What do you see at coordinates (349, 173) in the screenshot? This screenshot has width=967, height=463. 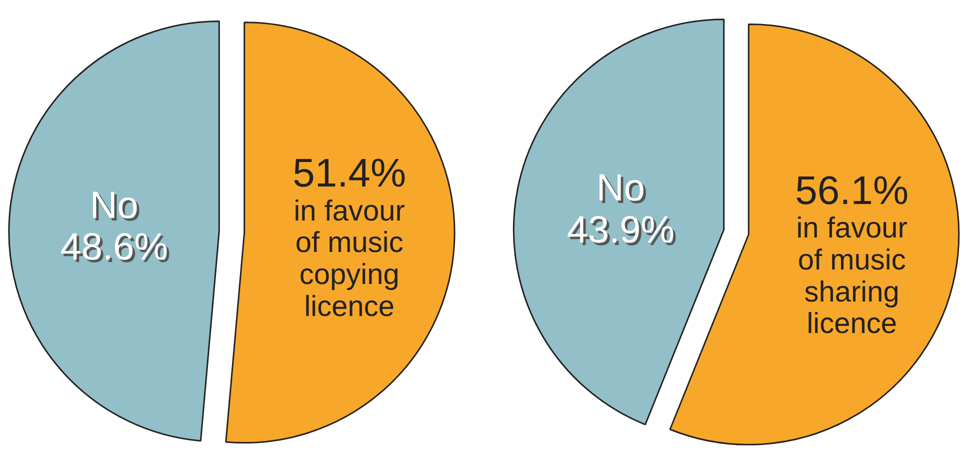 I see `data-label: 51.4%` at bounding box center [349, 173].